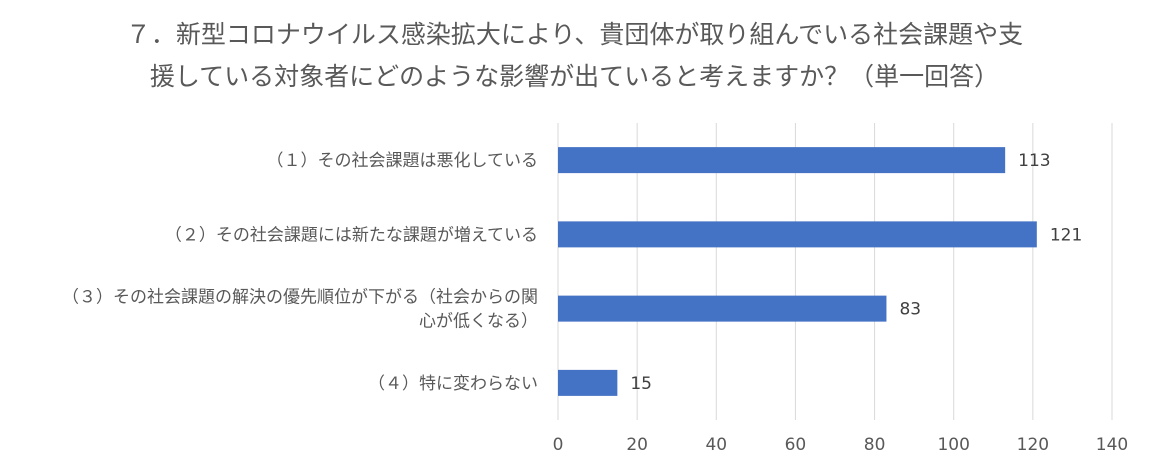 The width and height of the screenshot is (1149, 471). What do you see at coordinates (558, 445) in the screenshot?
I see `x-tick-label-0: 0` at bounding box center [558, 445].